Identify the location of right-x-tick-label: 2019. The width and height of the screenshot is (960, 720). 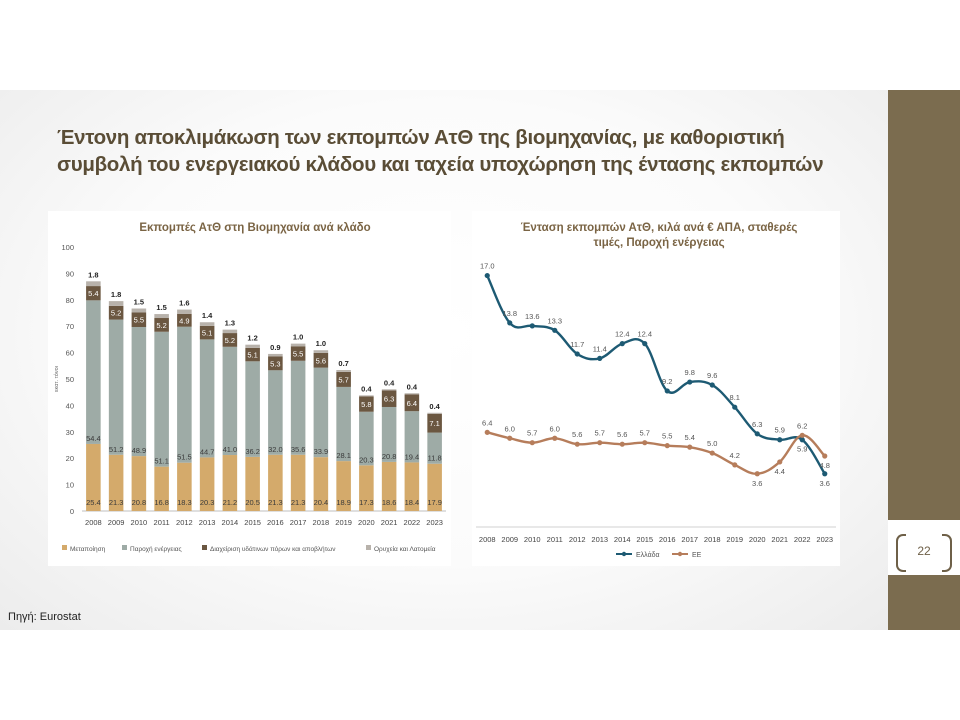
(734, 539).